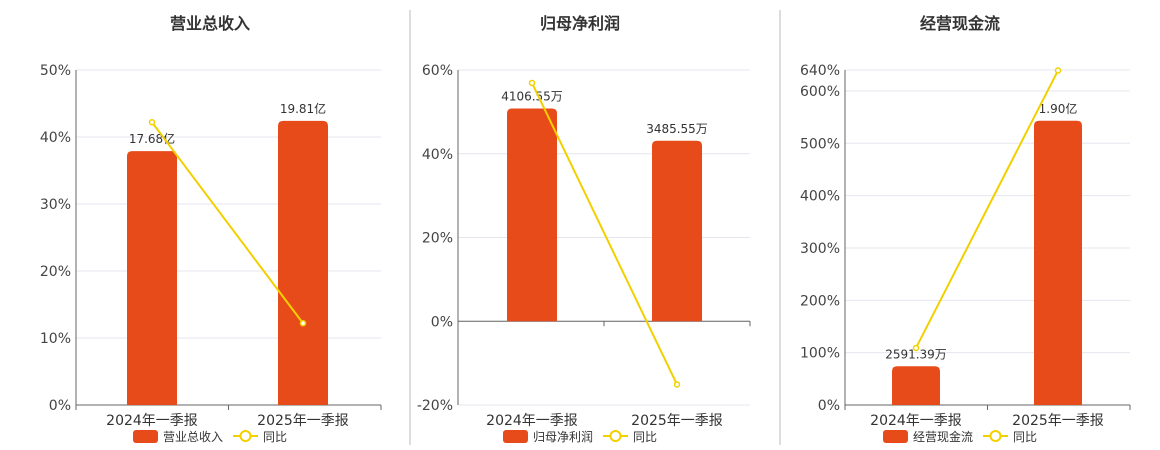 This screenshot has height=450, width=1160. What do you see at coordinates (820, 92) in the screenshot?
I see `y-tick-label: 600%` at bounding box center [820, 92].